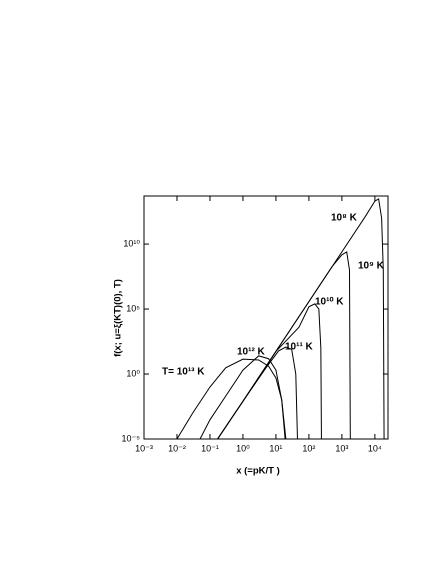 This screenshot has width=436, height=564. What do you see at coordinates (133, 373) in the screenshot?
I see `y-tick-label: 10⁰` at bounding box center [133, 373].